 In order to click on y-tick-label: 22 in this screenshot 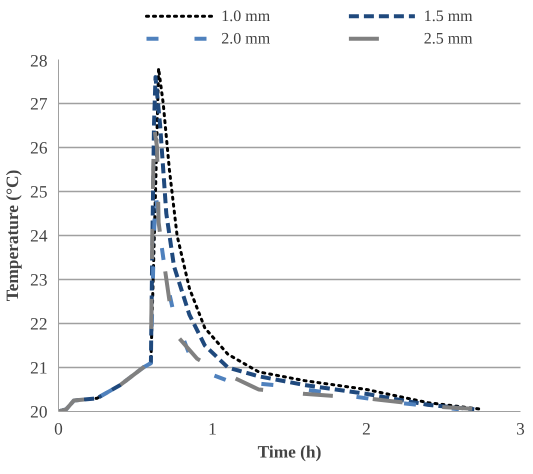, I will do `click(39, 324)`.